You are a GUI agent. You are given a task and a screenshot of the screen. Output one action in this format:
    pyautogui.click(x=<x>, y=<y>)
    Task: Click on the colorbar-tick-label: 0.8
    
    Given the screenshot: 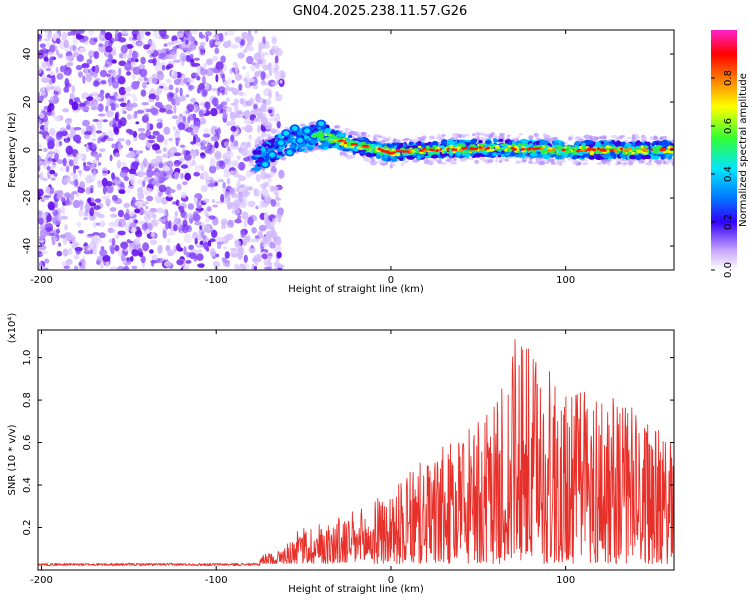 What is the action you would take?
    pyautogui.click(x=728, y=78)
    